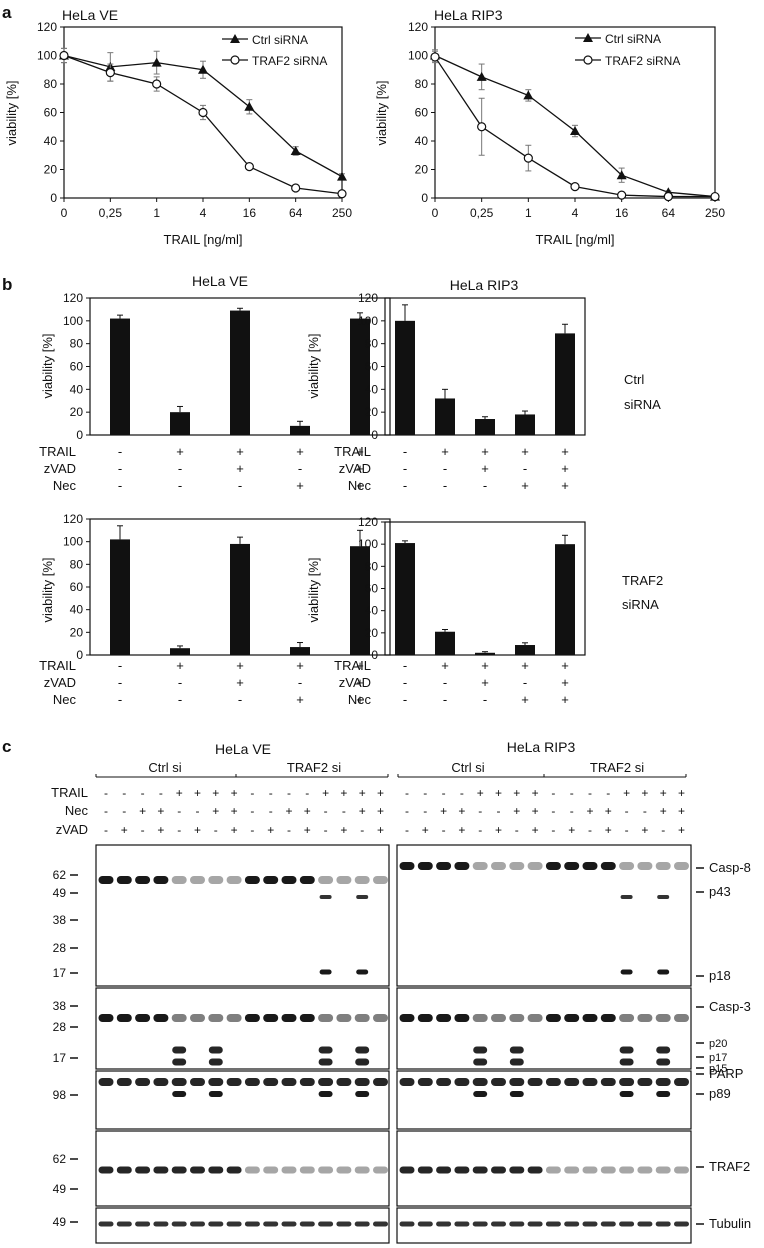 This screenshot has width=764, height=1248. I want to click on y-tick-label: 20, so click(77, 632).